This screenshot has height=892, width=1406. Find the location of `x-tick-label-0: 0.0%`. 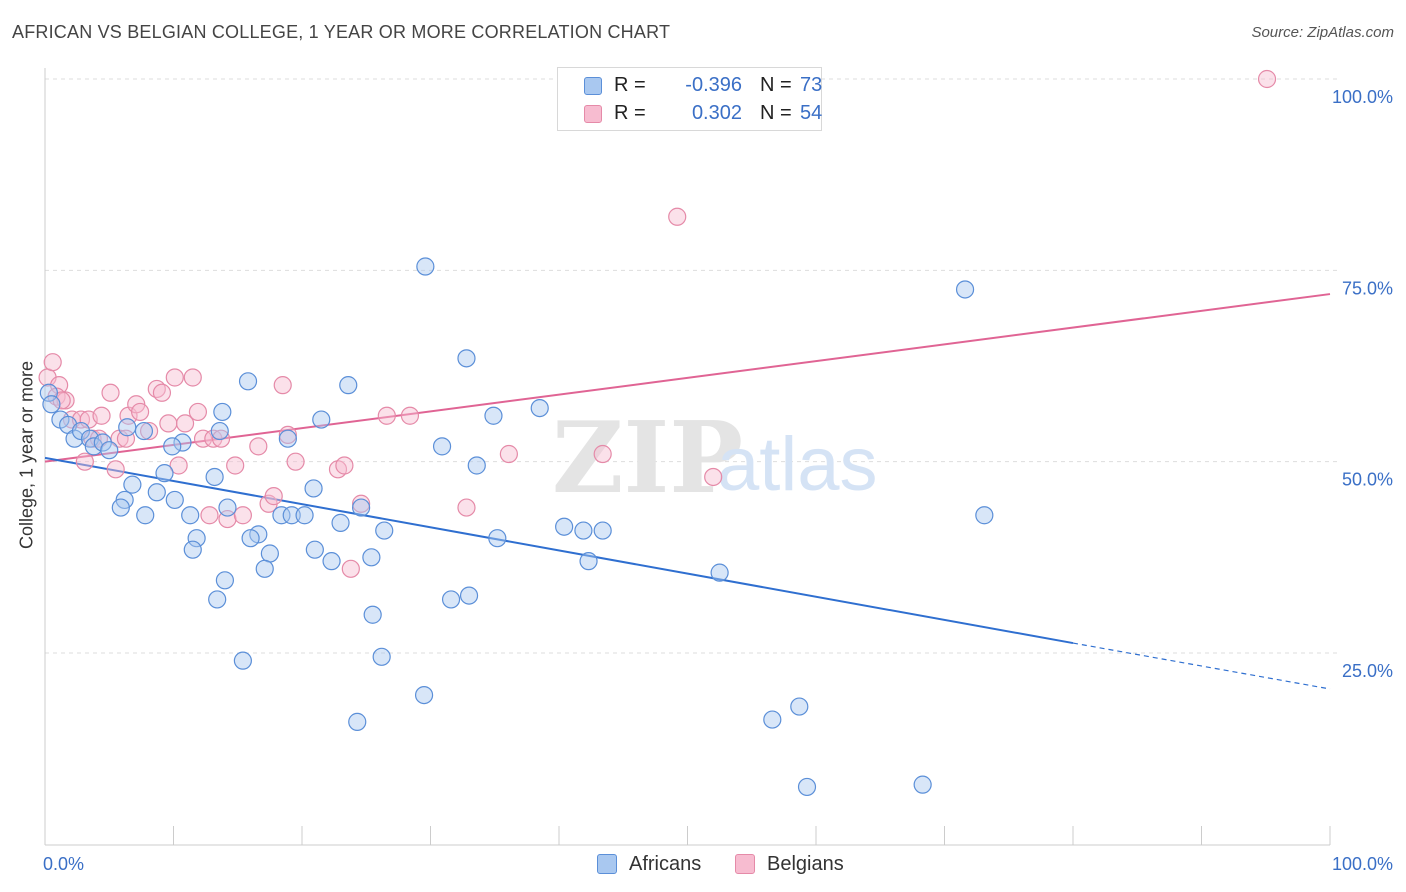

x-tick-label-0: 0.0% is located at coordinates (63, 864).